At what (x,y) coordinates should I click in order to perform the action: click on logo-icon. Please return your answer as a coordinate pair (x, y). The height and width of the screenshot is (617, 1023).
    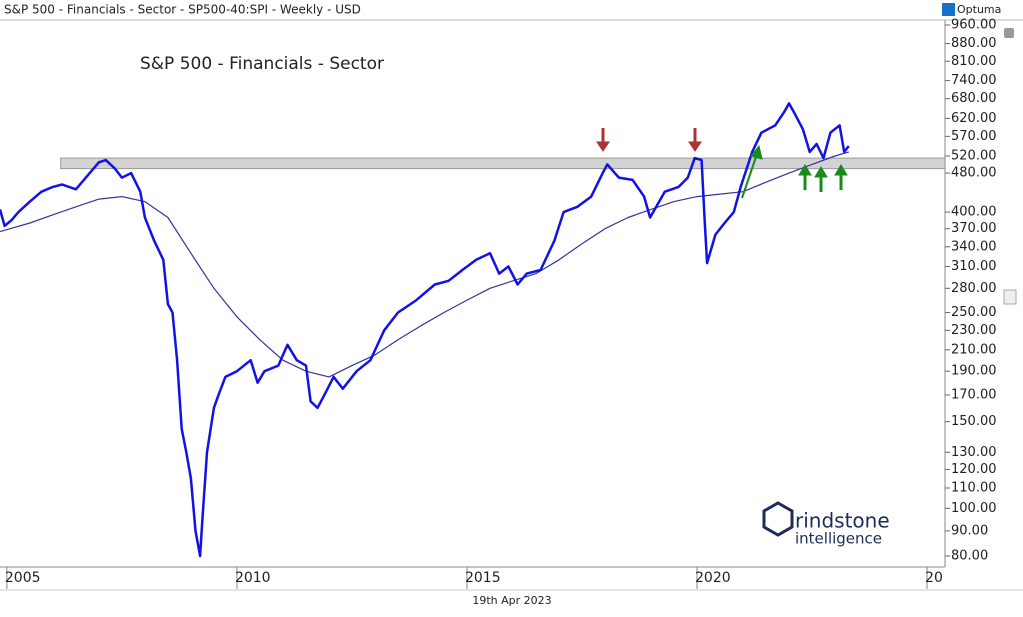
    Looking at the image, I should click on (778, 519).